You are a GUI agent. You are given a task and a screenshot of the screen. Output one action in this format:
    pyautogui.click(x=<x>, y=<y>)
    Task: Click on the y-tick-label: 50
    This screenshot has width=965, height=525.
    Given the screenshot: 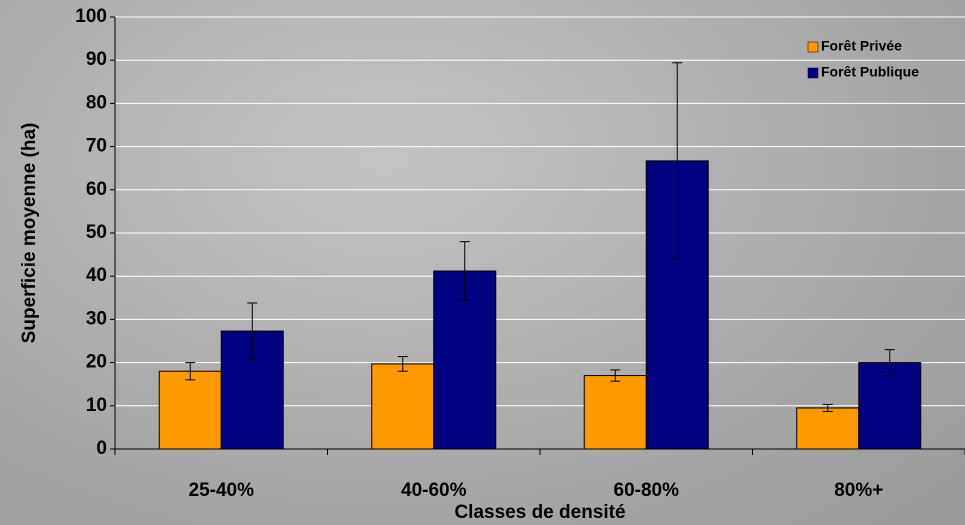 What is the action you would take?
    pyautogui.click(x=96, y=232)
    